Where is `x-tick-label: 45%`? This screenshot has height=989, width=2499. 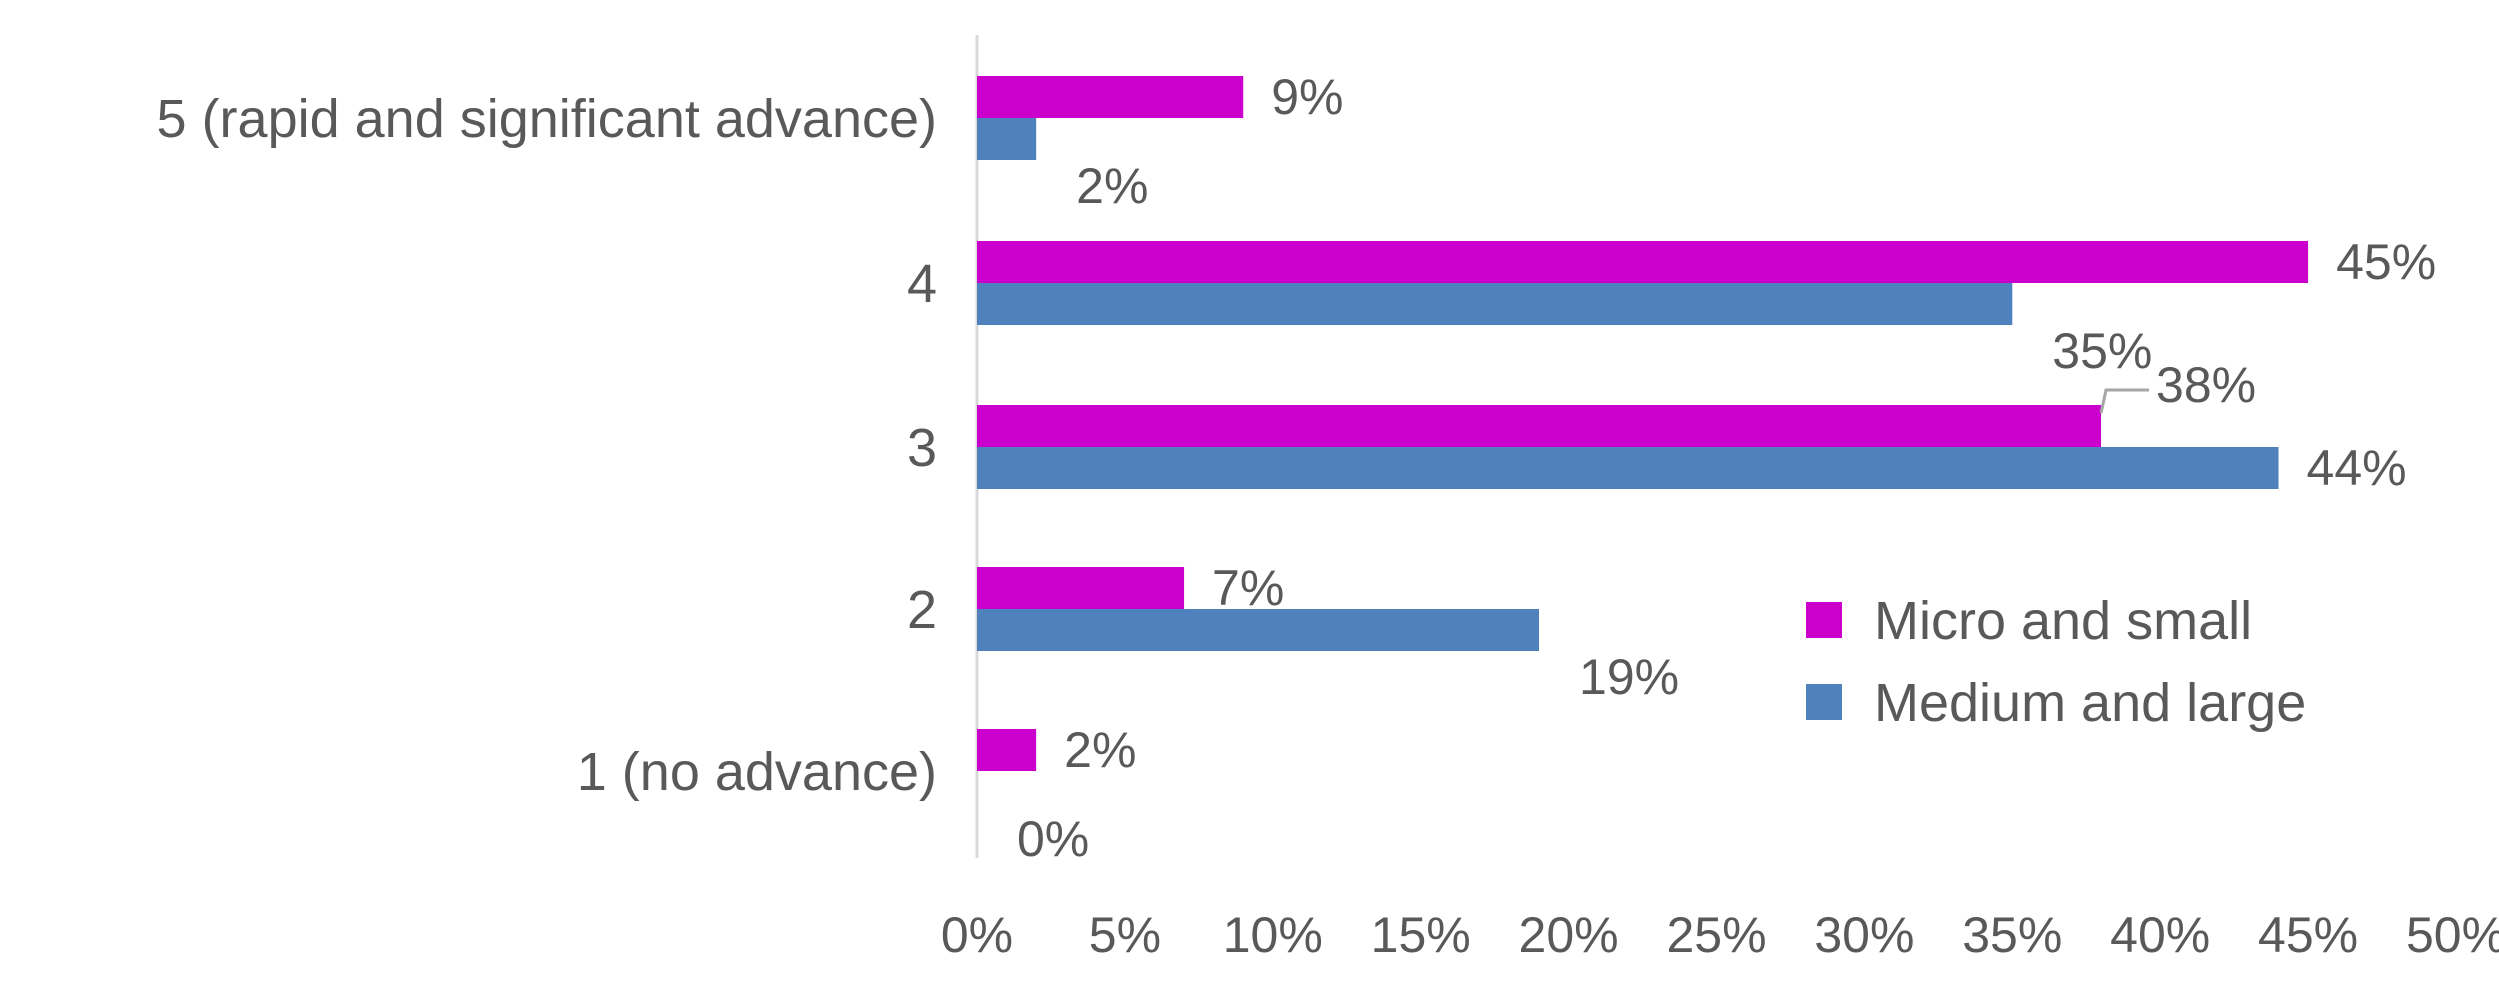 x-tick-label: 45% is located at coordinates (2308, 935).